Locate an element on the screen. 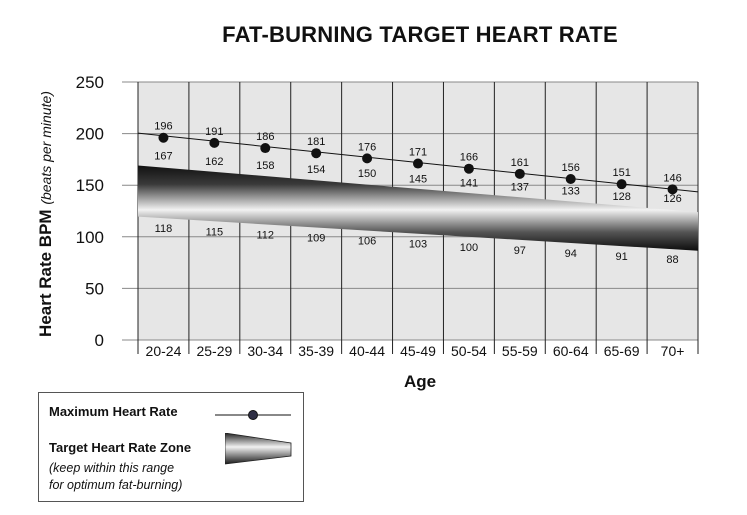 This screenshot has height=515, width=747. chart-title: FAT-BURNING TARGET HEART RATE is located at coordinates (420, 34).